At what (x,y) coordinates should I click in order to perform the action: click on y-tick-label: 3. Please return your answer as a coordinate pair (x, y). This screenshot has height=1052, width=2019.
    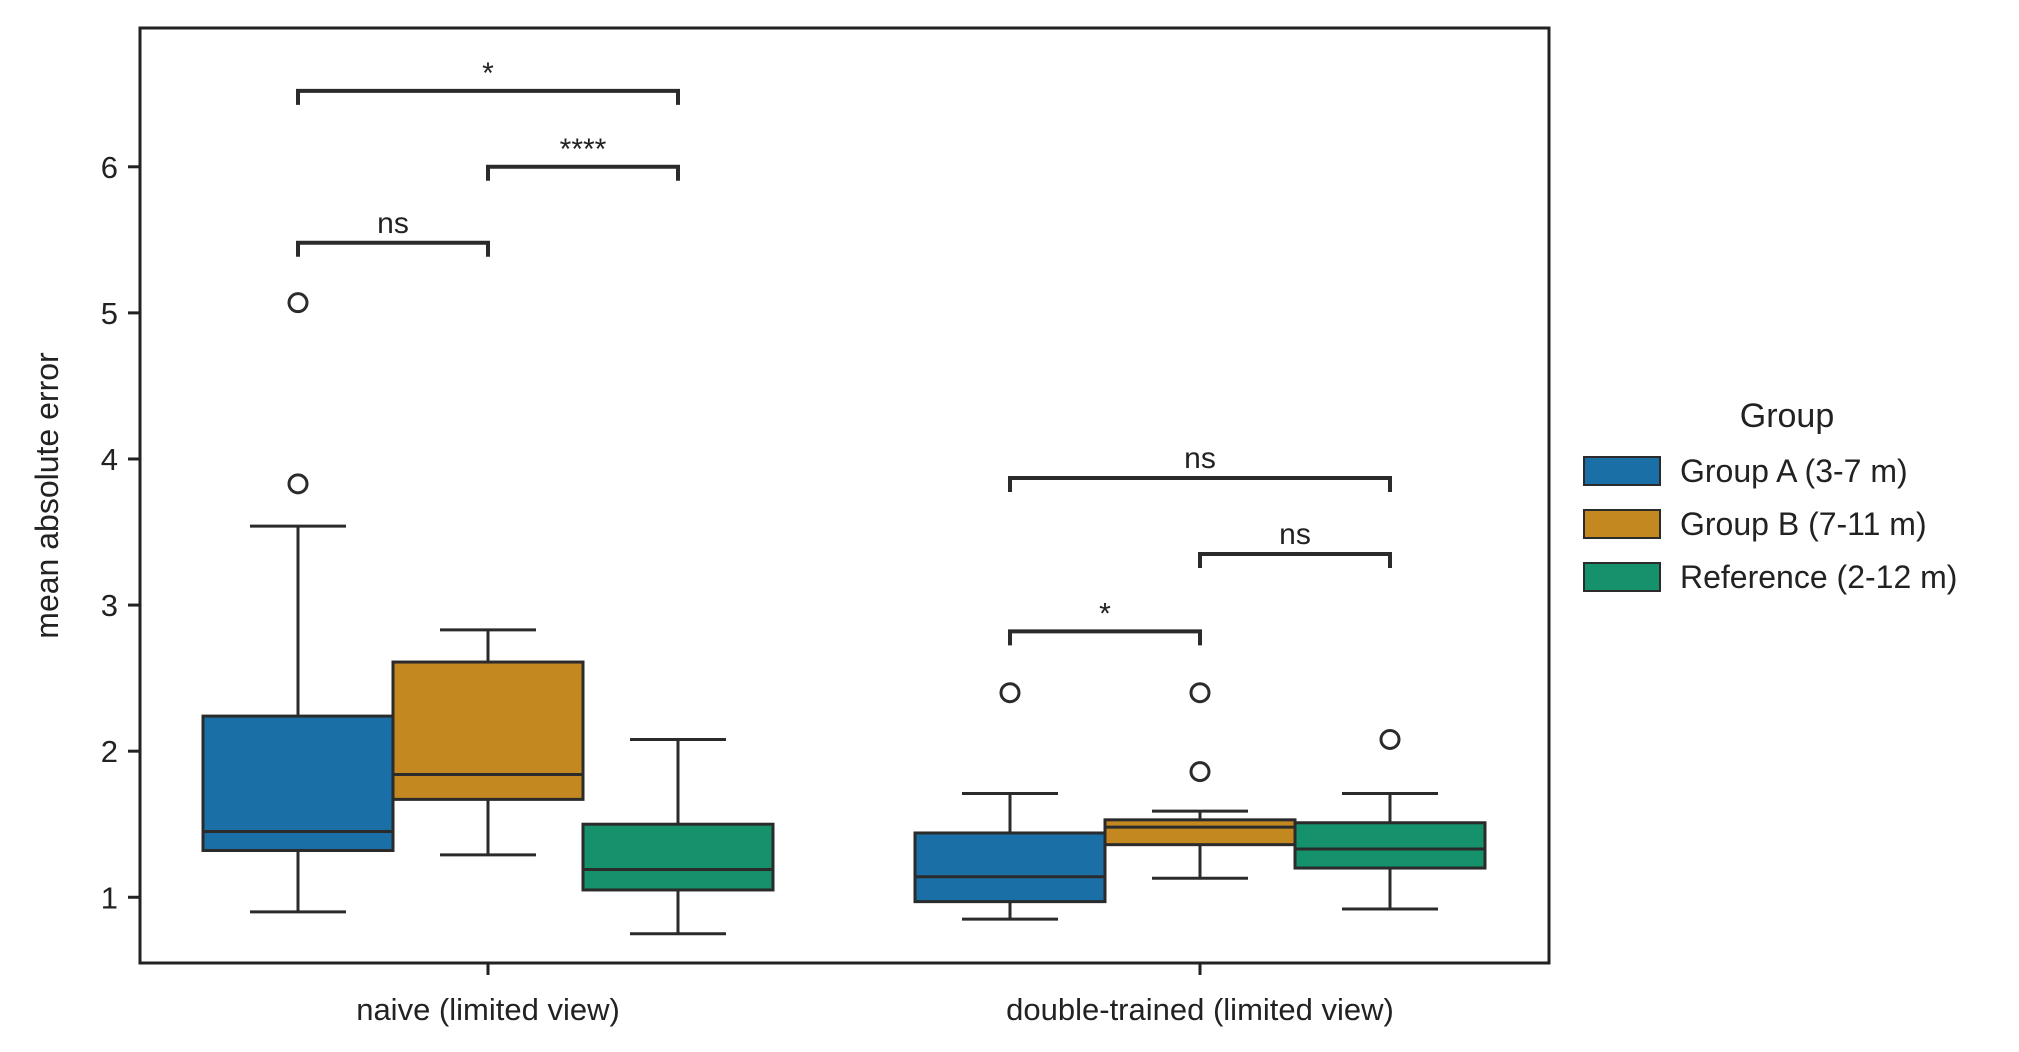
    Looking at the image, I should click on (109, 605).